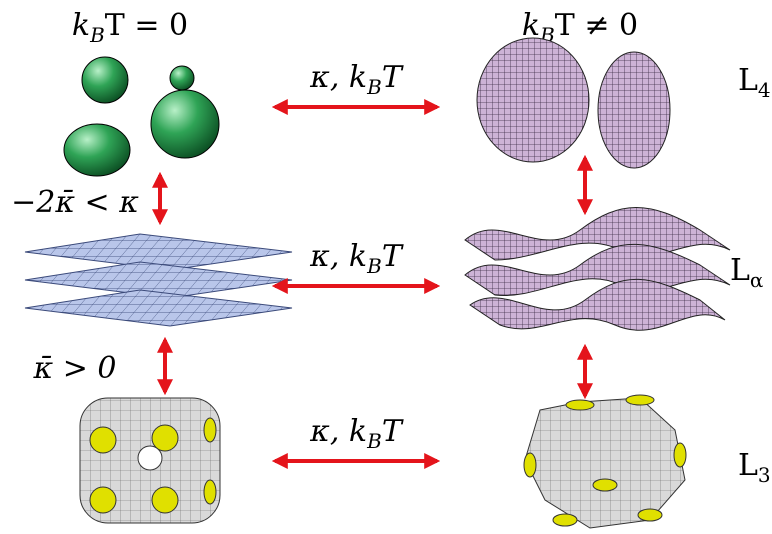 The height and width of the screenshot is (534, 772). Describe the element at coordinates (580, 27) in the screenshot. I see `header-right: kBT ≠ 0` at that location.